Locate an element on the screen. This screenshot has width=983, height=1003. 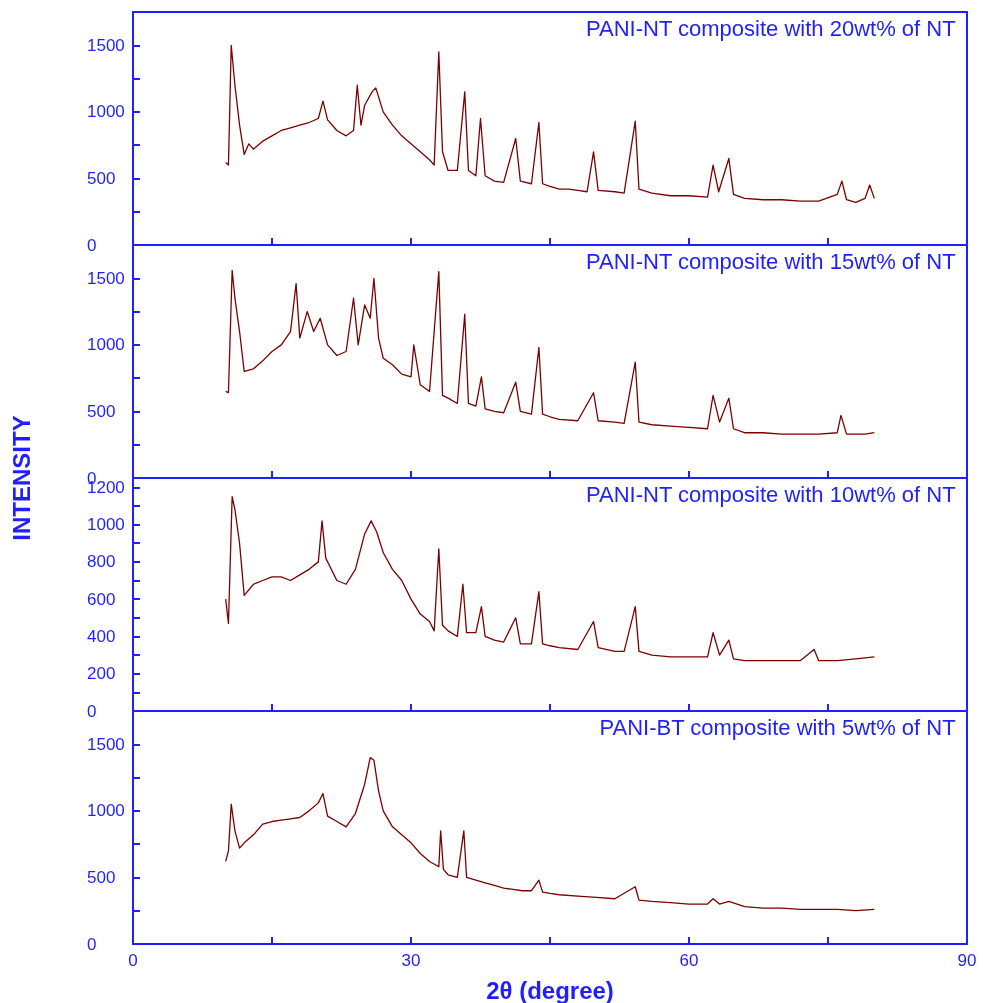
chart-title: PANI-NT composite with 20wt% of NT is located at coordinates (770, 28).